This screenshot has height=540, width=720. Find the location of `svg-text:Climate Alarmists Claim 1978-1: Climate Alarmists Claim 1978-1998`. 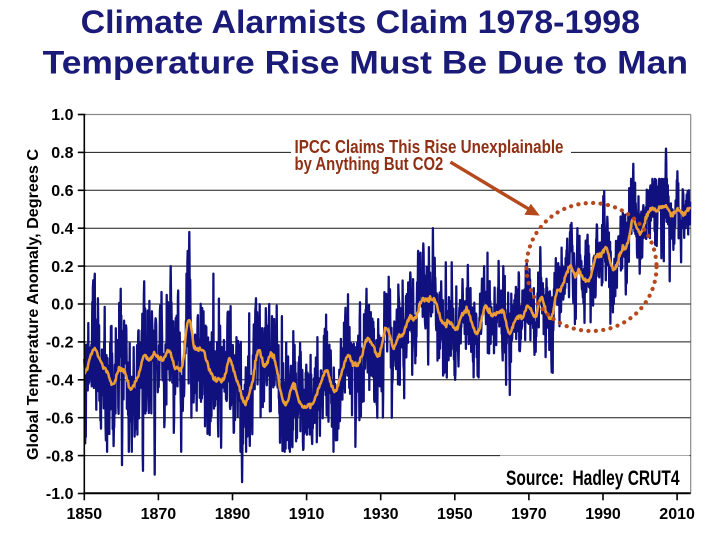

svg-text:Climate Alarmists Claim 1978-1: Climate Alarmists Claim 1978-1998 is located at coordinates (360, 21).